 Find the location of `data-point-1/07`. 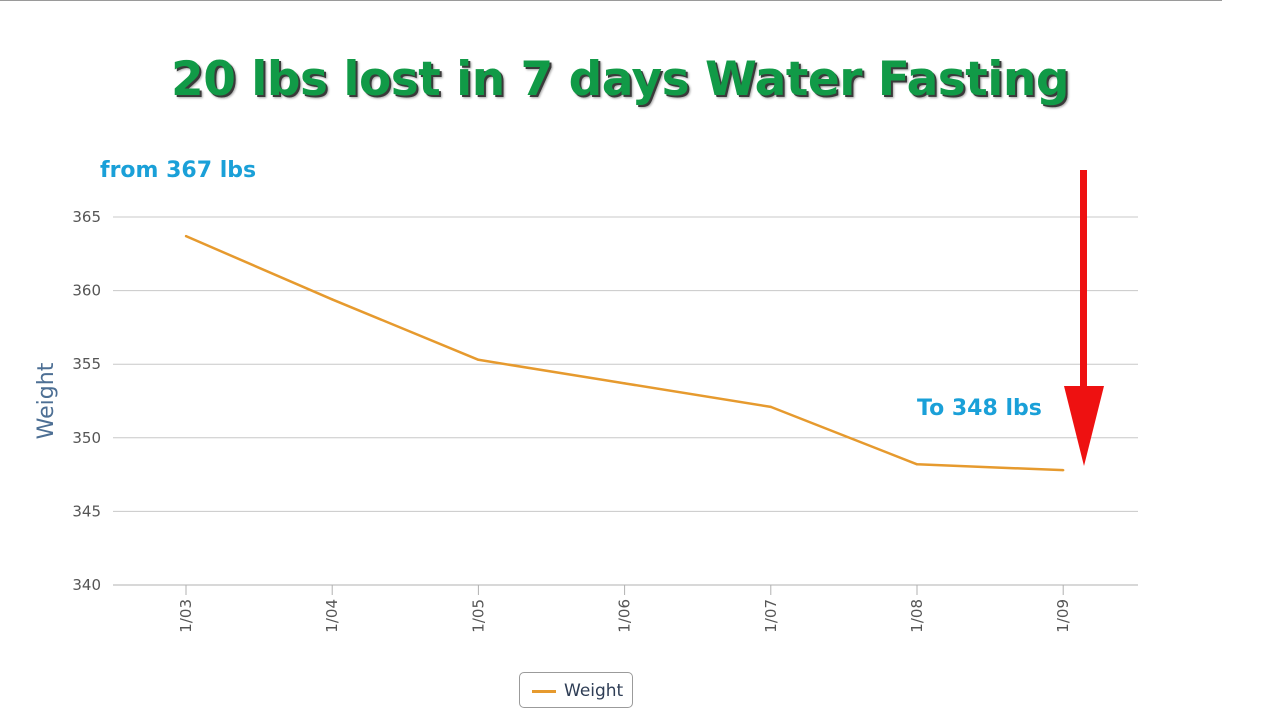

data-point-1/07 is located at coordinates (770, 407).